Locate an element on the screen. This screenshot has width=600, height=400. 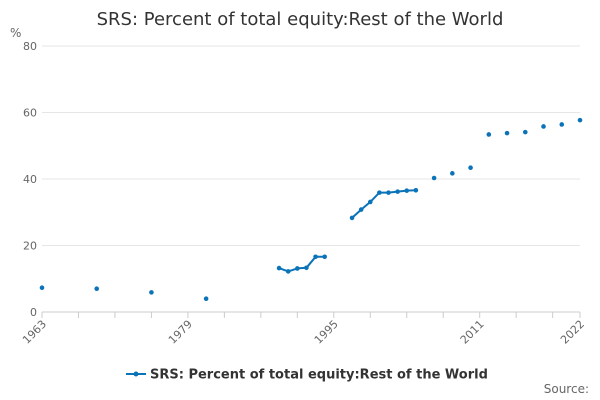
y-axis-unit: % is located at coordinates (15, 33).